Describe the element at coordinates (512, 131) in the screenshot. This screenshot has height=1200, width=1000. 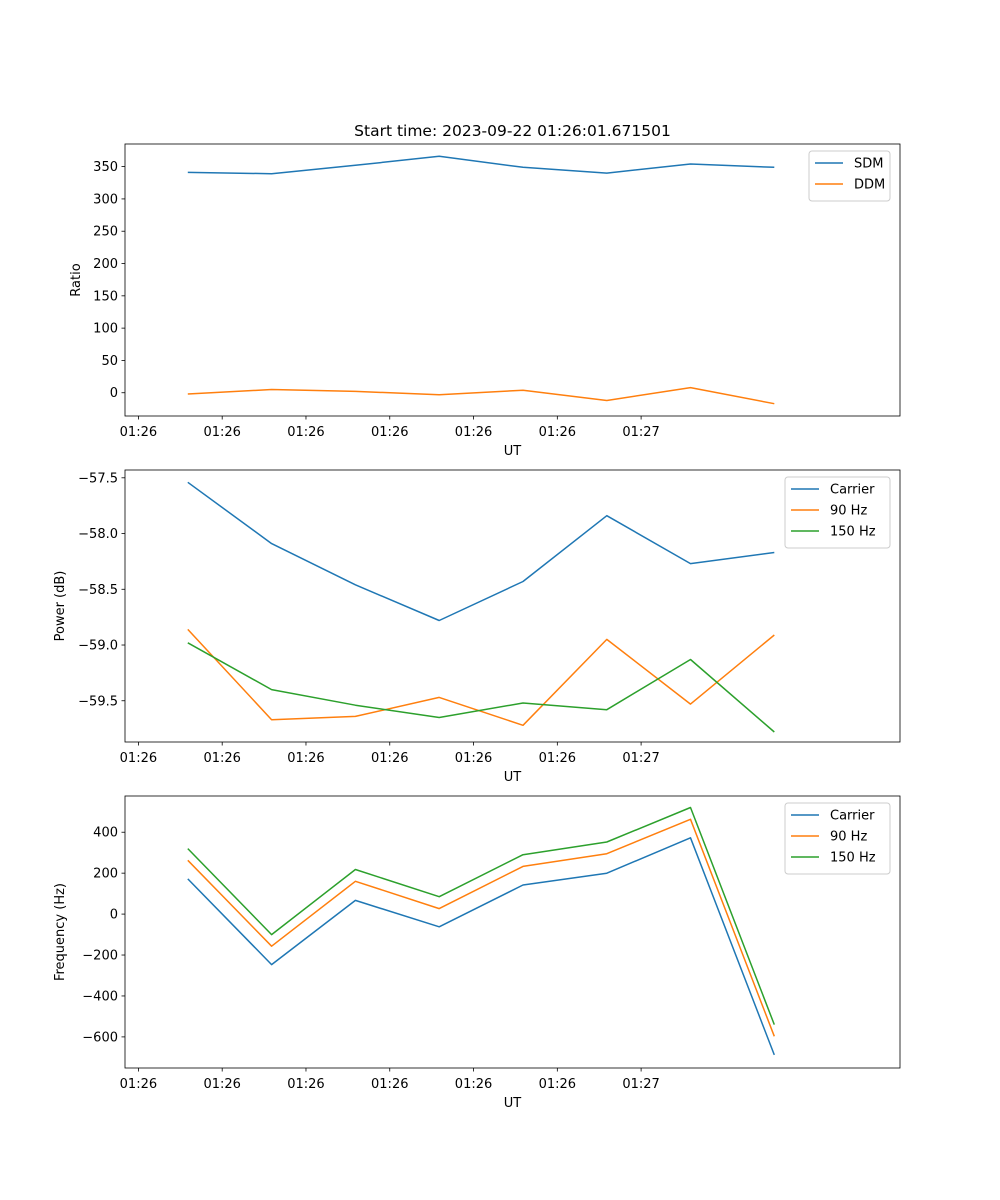
I see `figure-title: Start time: 2023-09-22 01:26:01.671501` at that location.